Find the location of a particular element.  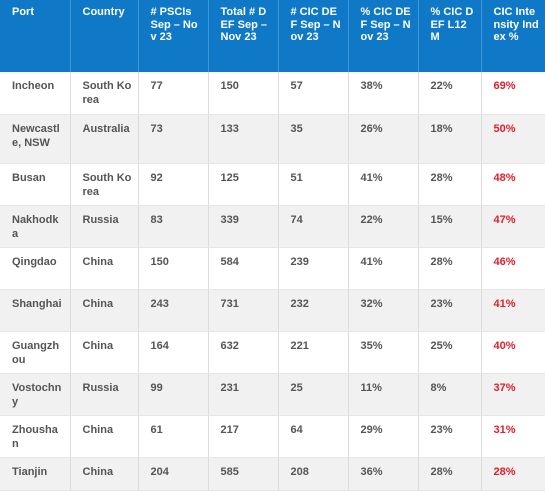

cell-pscis: 83 is located at coordinates (173, 226).